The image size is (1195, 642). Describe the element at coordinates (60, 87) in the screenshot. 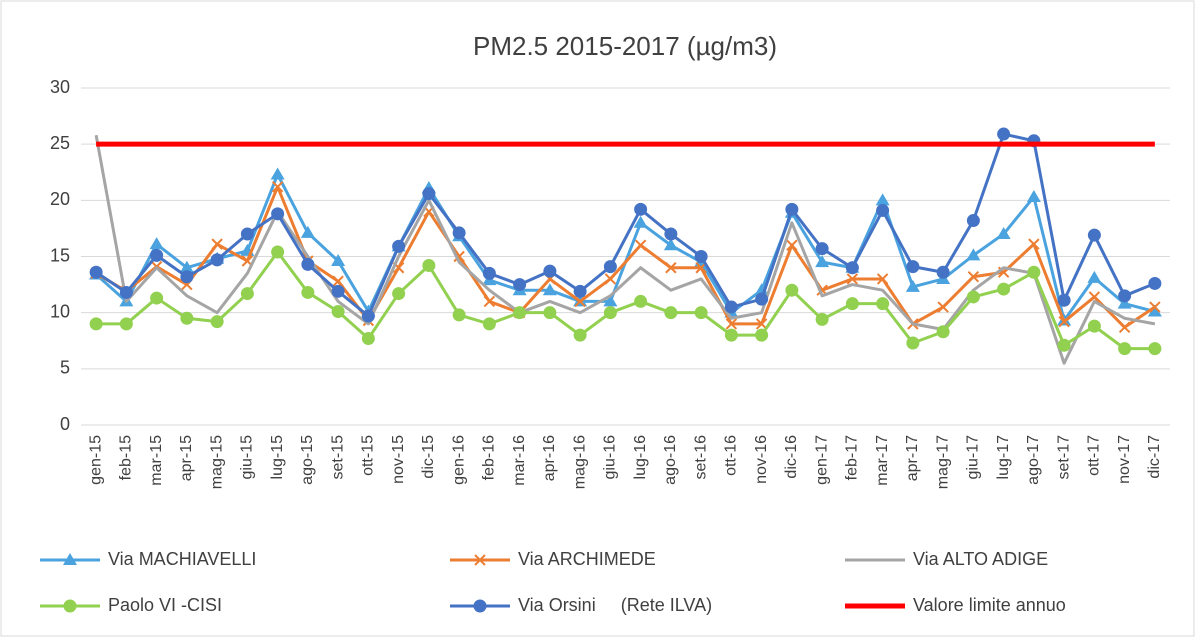

I see `y-tick-label: 30` at that location.